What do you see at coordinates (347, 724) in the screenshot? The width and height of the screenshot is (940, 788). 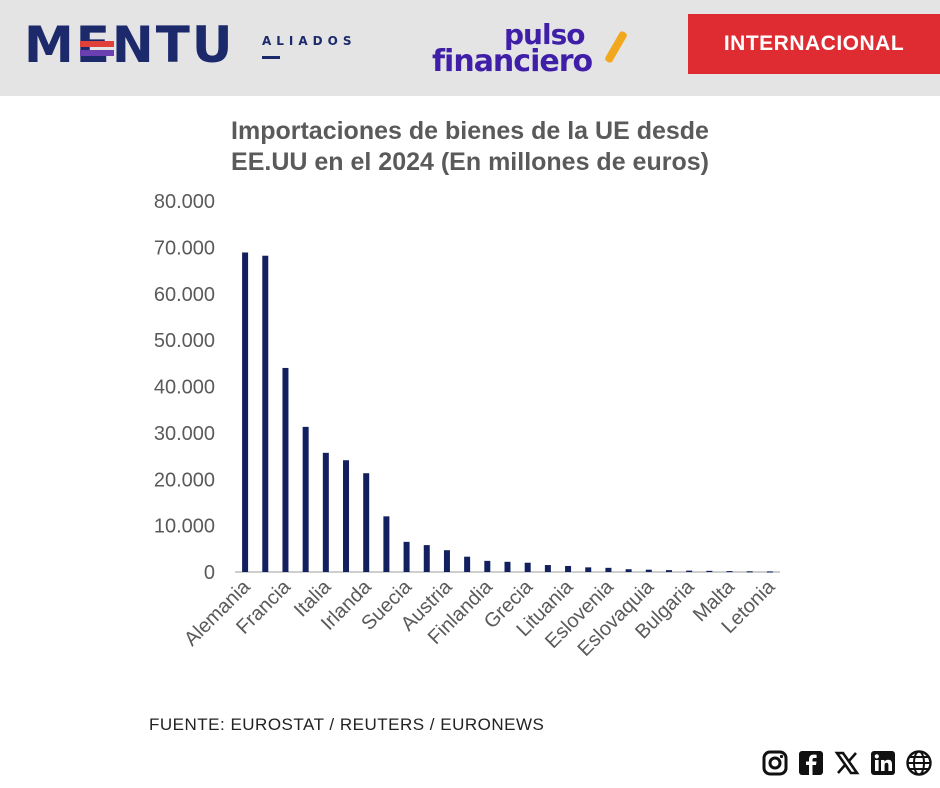 I see `source-note: FUENTE: EUROSTAT / REUTERS / EURONEWS` at bounding box center [347, 724].